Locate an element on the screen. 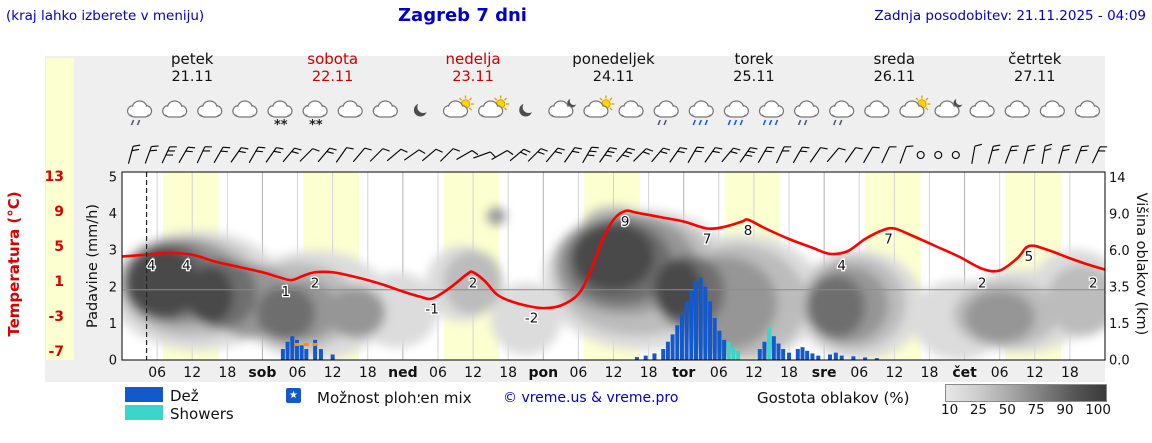 Image resolution: width=1152 pixels, height=443 pixels. density-tick: 75 is located at coordinates (1036, 410).